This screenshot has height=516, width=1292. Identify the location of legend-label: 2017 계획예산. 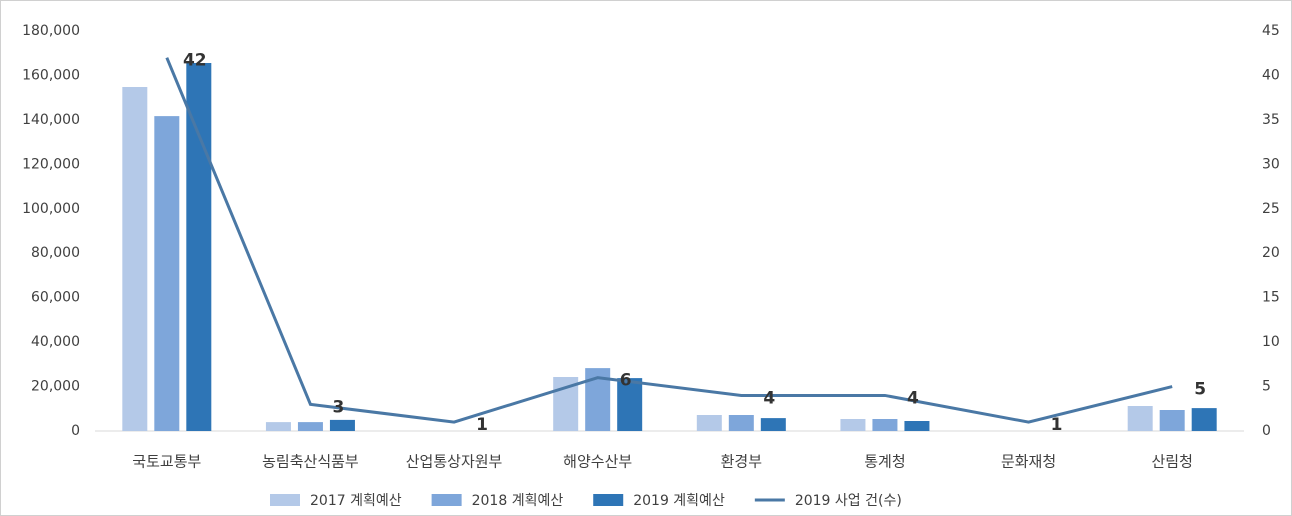
(356, 501).